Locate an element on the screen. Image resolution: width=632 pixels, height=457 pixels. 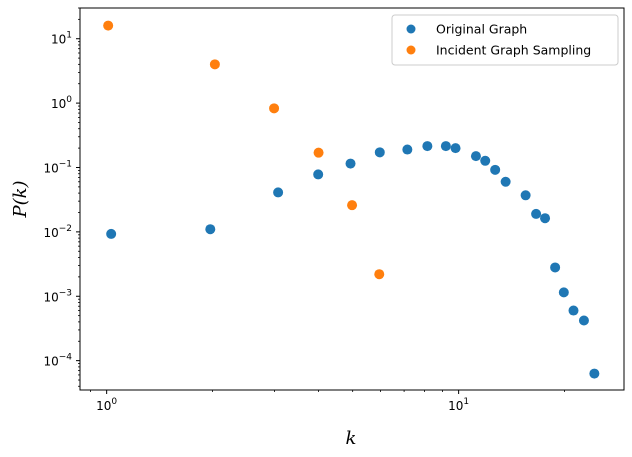
y-tick-label: 10⁻¹ is located at coordinates (57, 167).